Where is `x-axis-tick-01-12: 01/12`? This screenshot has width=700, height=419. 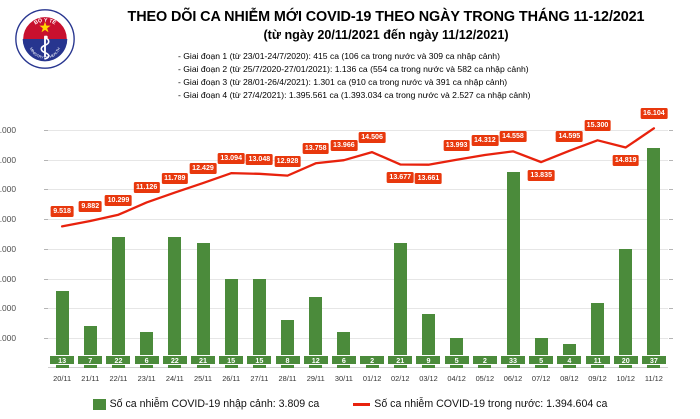
x-axis-tick-01-12: 01/12 is located at coordinates (372, 378).